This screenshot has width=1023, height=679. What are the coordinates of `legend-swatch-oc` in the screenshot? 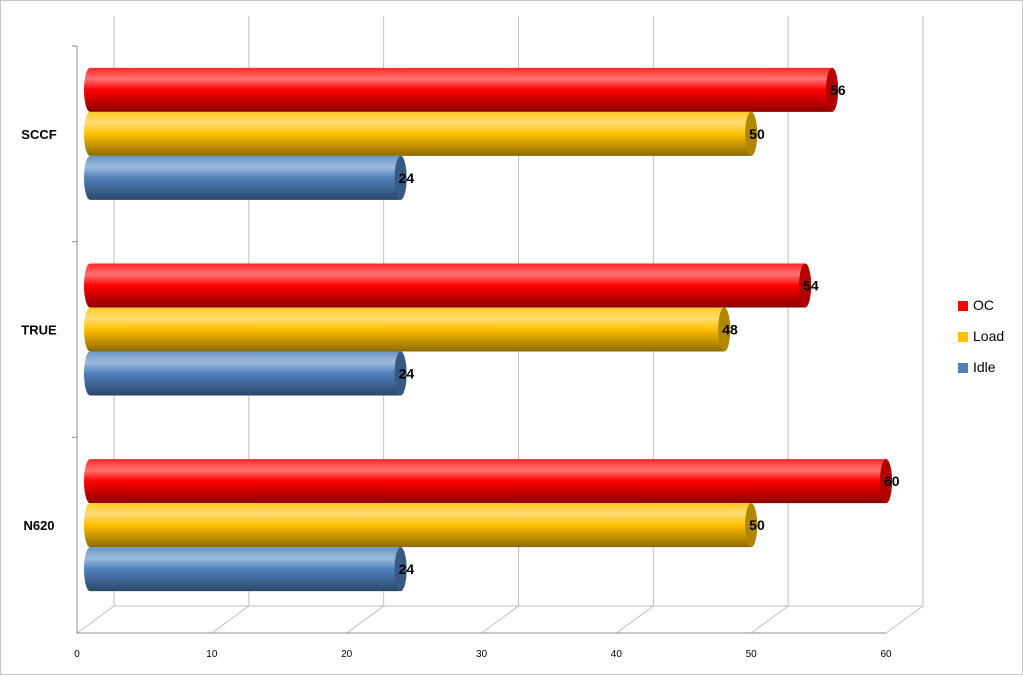 It's located at (963, 306).